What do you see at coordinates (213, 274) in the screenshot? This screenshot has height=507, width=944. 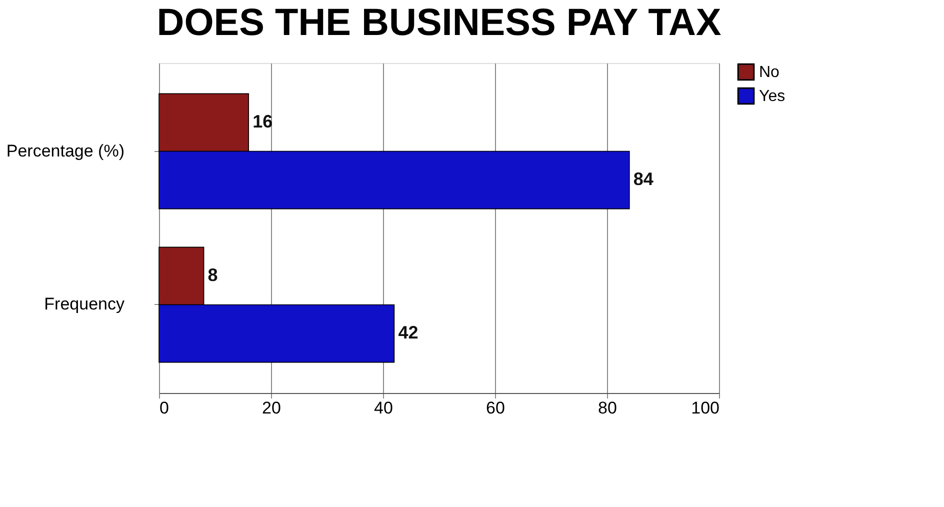 I see `data-label: 8` at bounding box center [213, 274].